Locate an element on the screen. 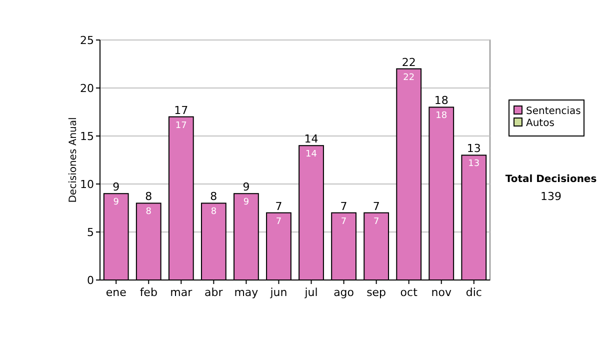 The width and height of the screenshot is (600, 340). x-tick-label: nov is located at coordinates (441, 292).